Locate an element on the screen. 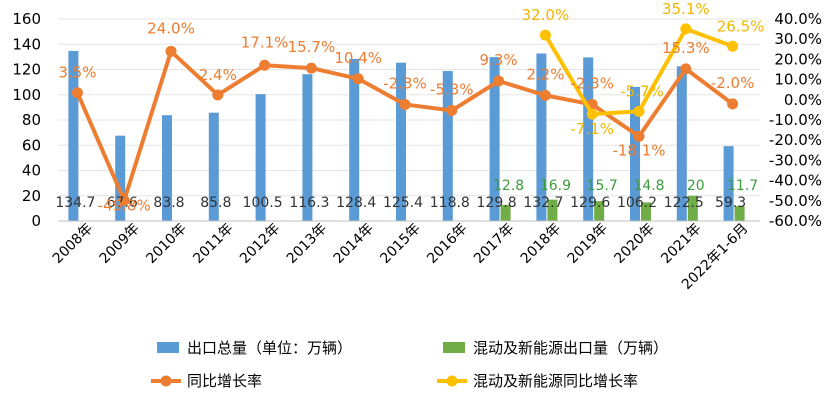 This screenshot has height=405, width=835. x-tick-label: 2014年 is located at coordinates (354, 244).